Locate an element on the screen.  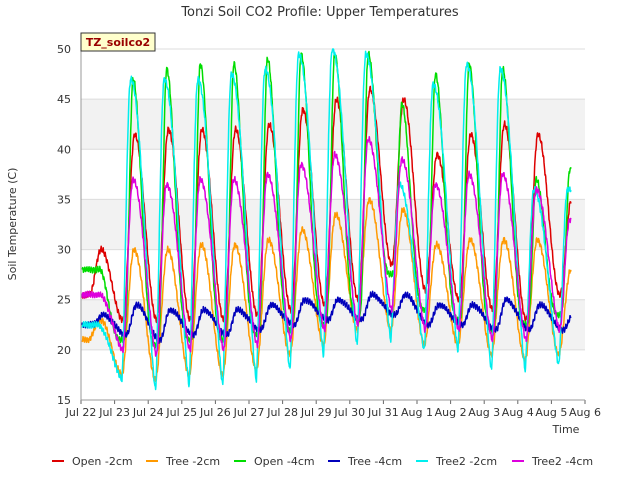
y-tick-label: 35 is located at coordinates (64, 199).